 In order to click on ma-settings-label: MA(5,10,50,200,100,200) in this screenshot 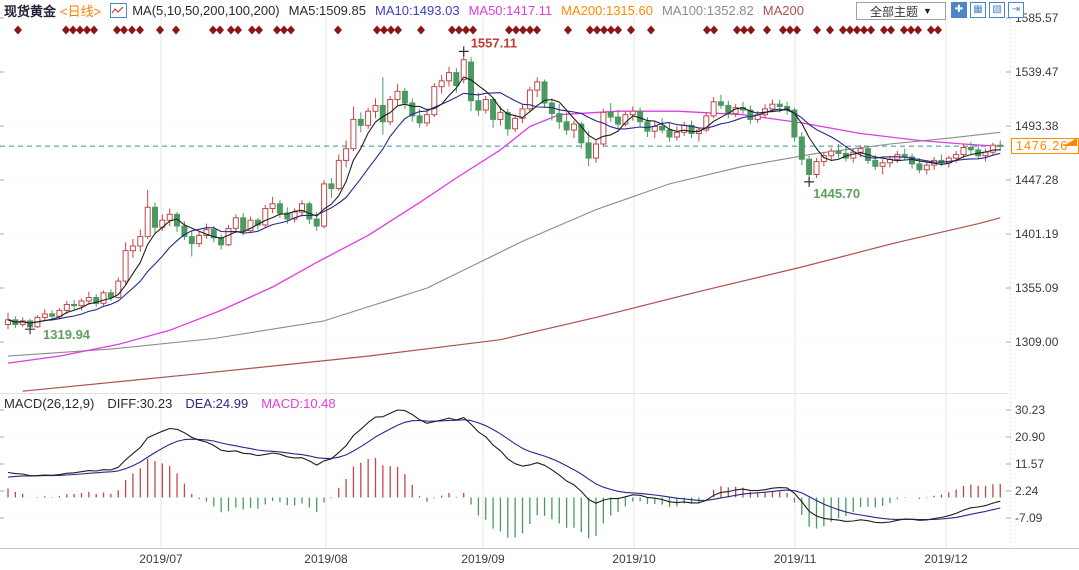, I will do `click(206, 10)`.